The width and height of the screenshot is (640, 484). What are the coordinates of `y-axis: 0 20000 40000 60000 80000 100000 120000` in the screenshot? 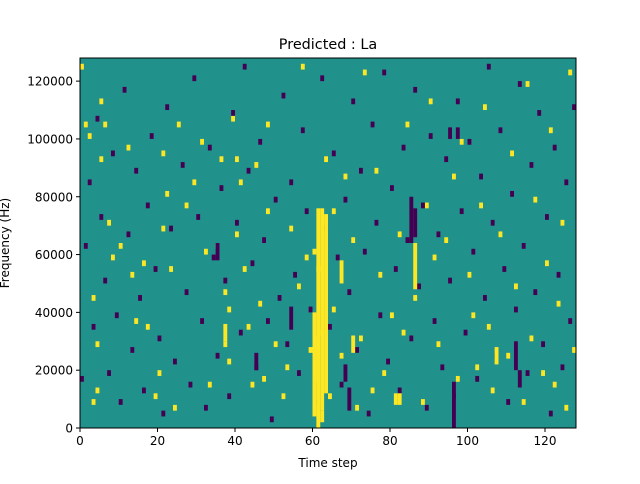 It's located at (53, 255).